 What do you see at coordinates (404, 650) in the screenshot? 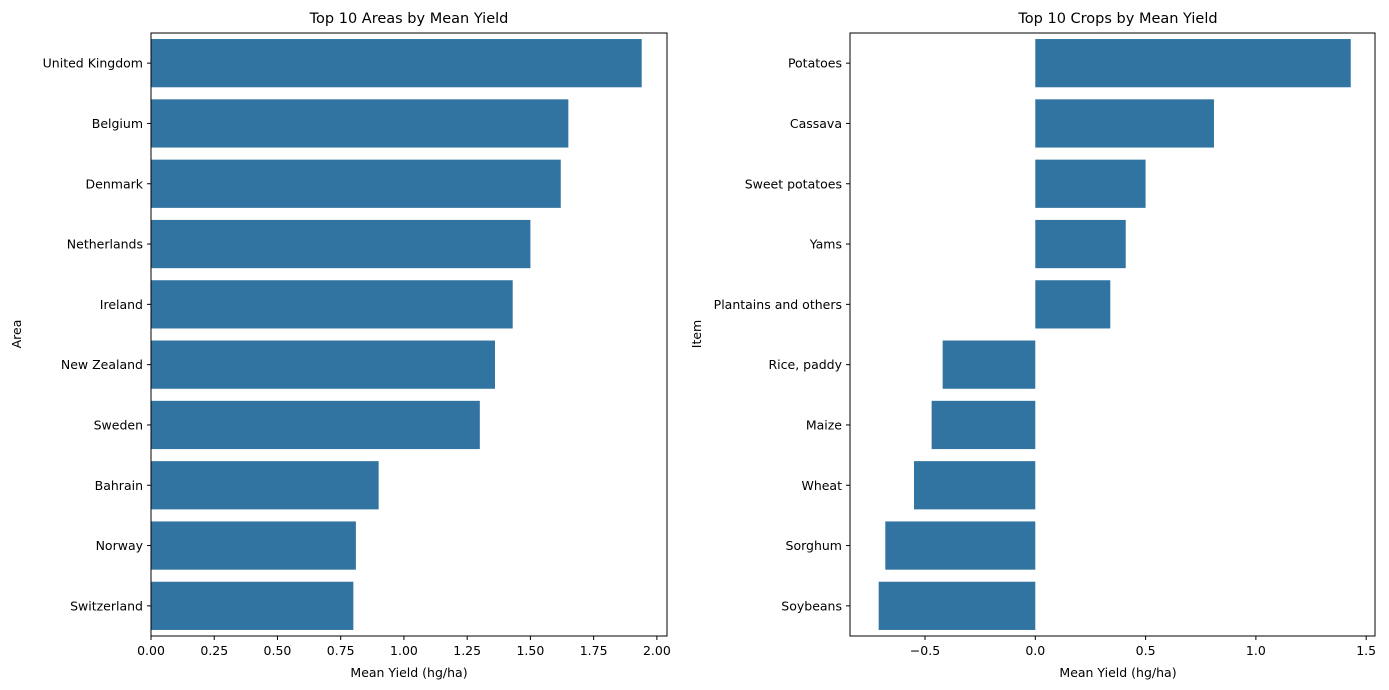
I see `areas-x-tick-label: 1.00` at bounding box center [404, 650].